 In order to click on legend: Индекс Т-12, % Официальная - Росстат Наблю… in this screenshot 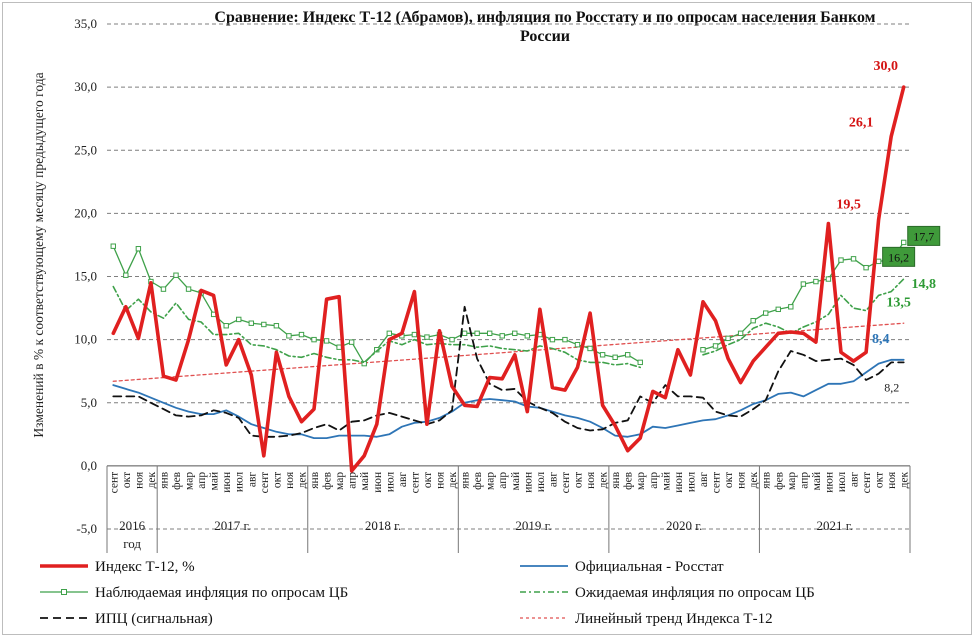, I will do `click(427, 593)`.